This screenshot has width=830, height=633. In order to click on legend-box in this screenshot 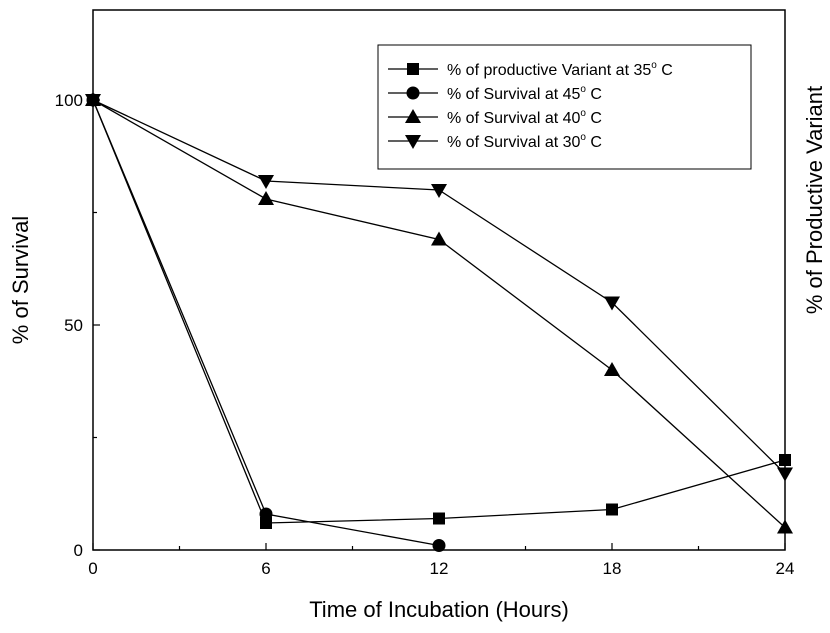, I will do `click(564, 107)`.